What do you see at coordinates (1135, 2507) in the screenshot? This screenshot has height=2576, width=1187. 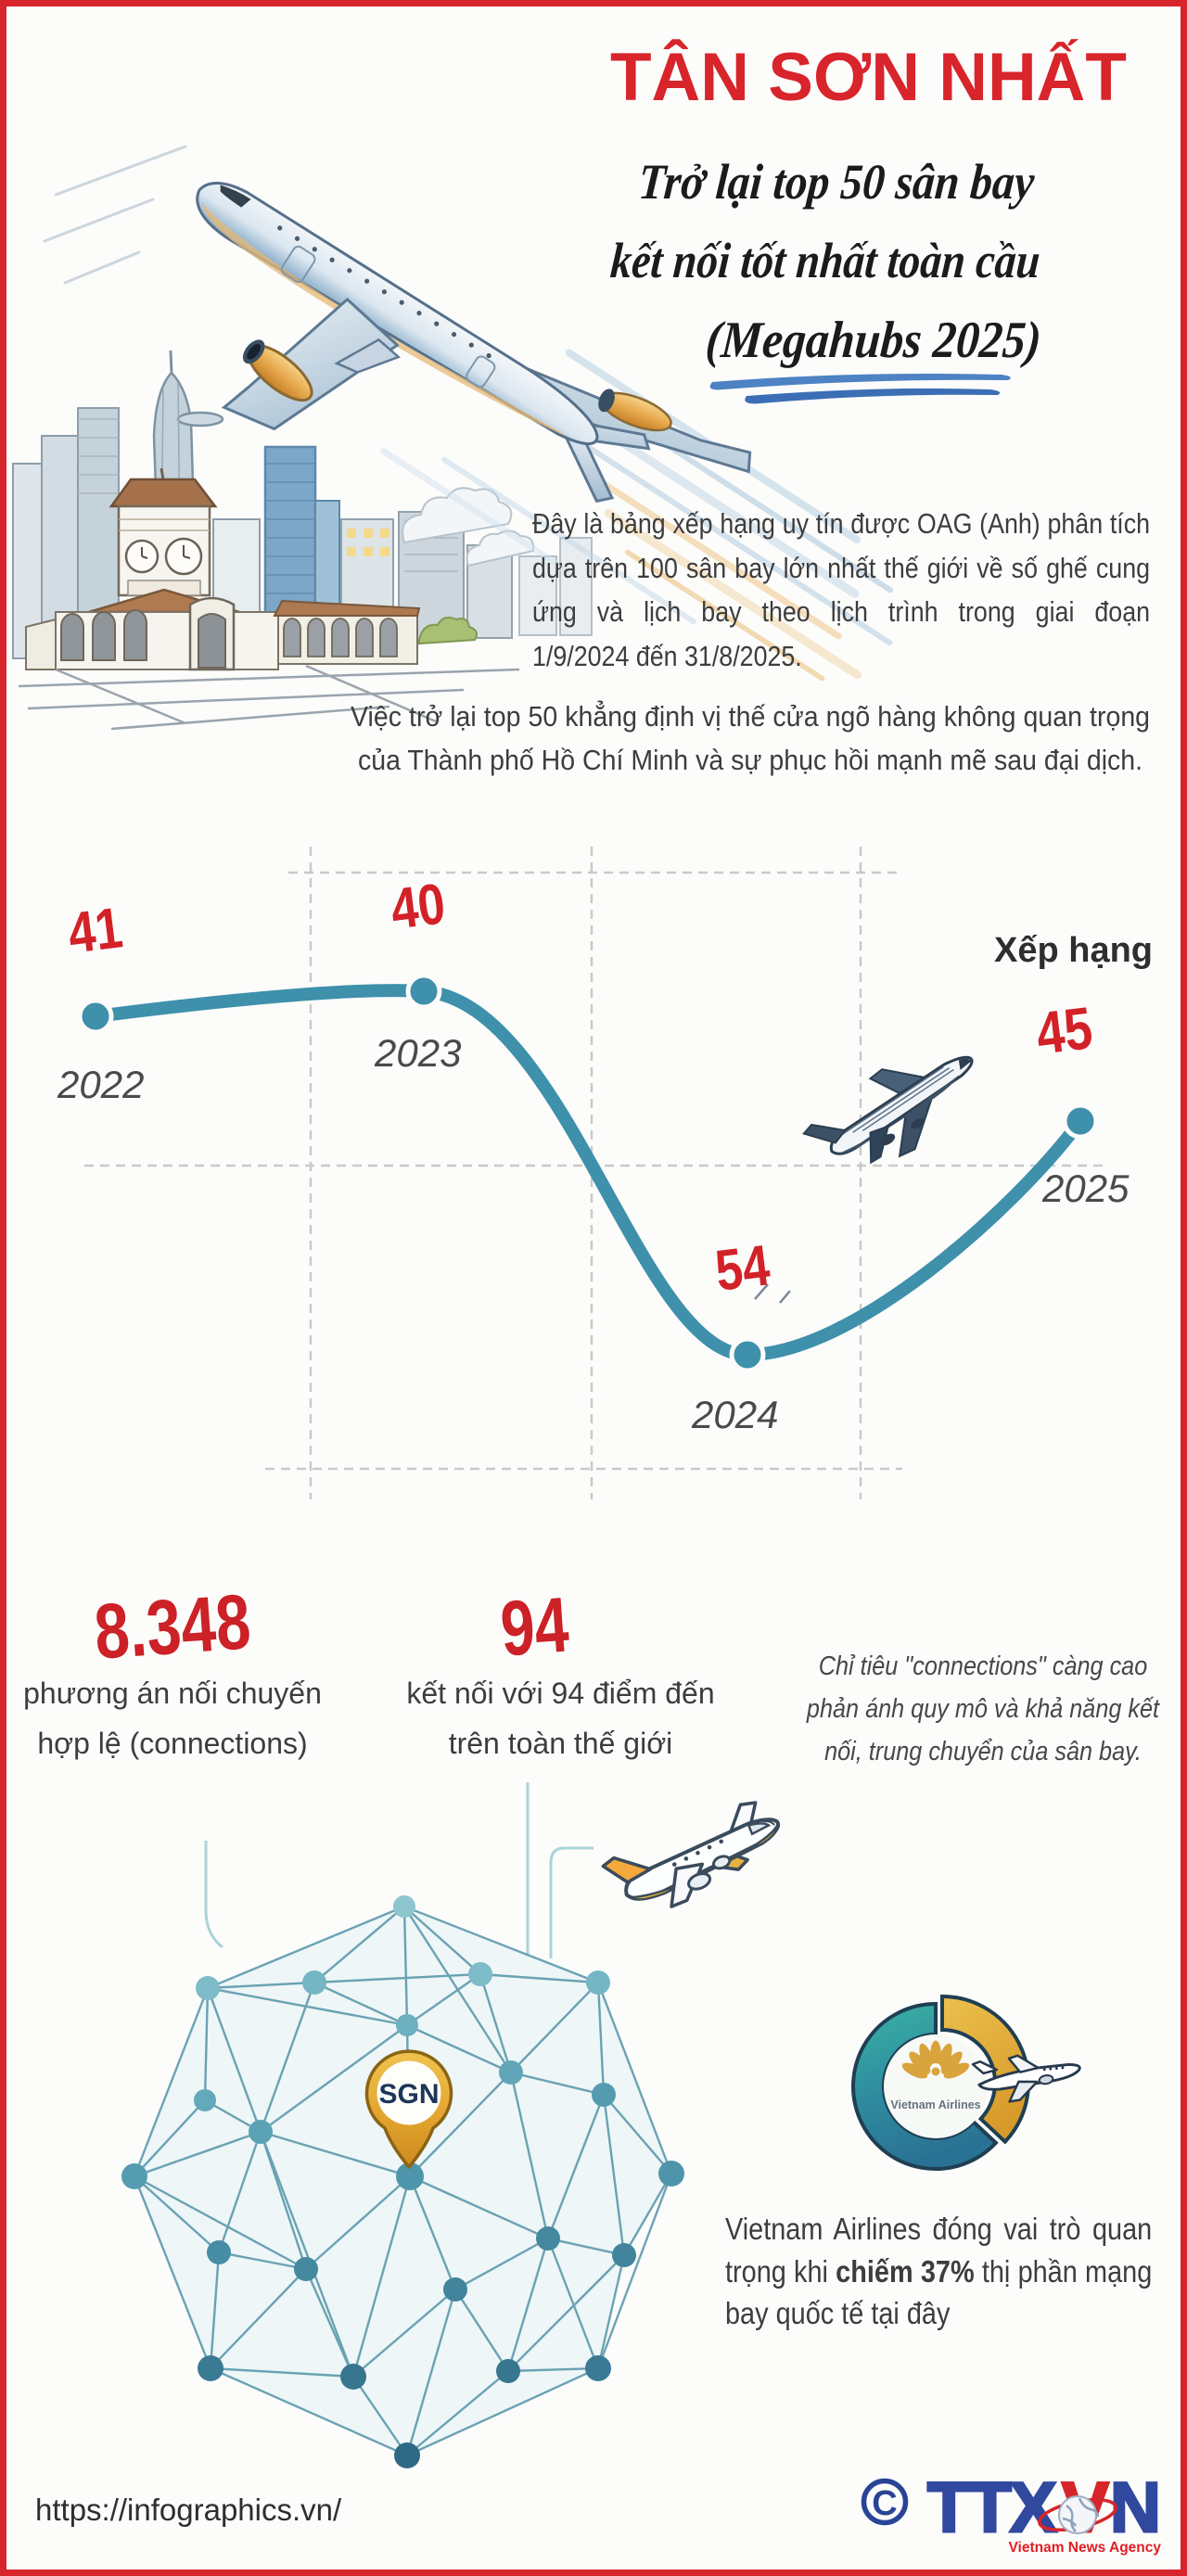 I see `svg-text: N` at bounding box center [1135, 2507].